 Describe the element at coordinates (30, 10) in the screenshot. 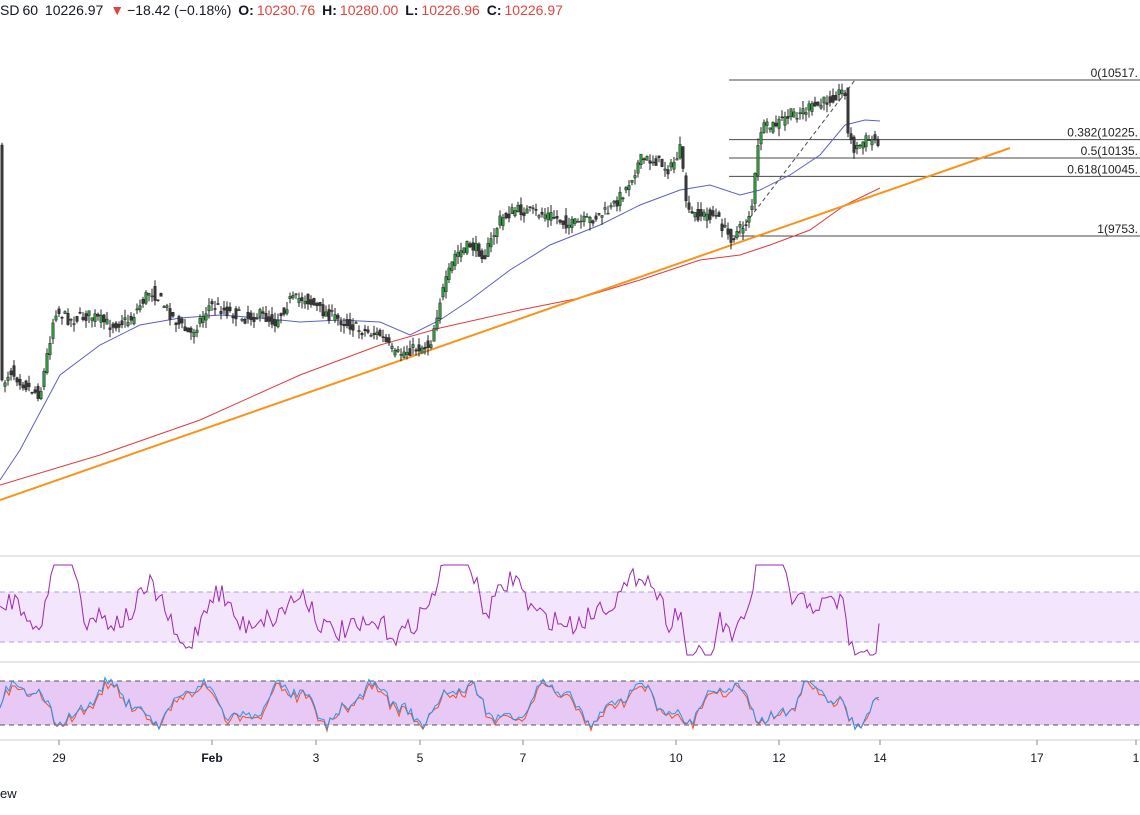

I see `interval-label: 60` at that location.